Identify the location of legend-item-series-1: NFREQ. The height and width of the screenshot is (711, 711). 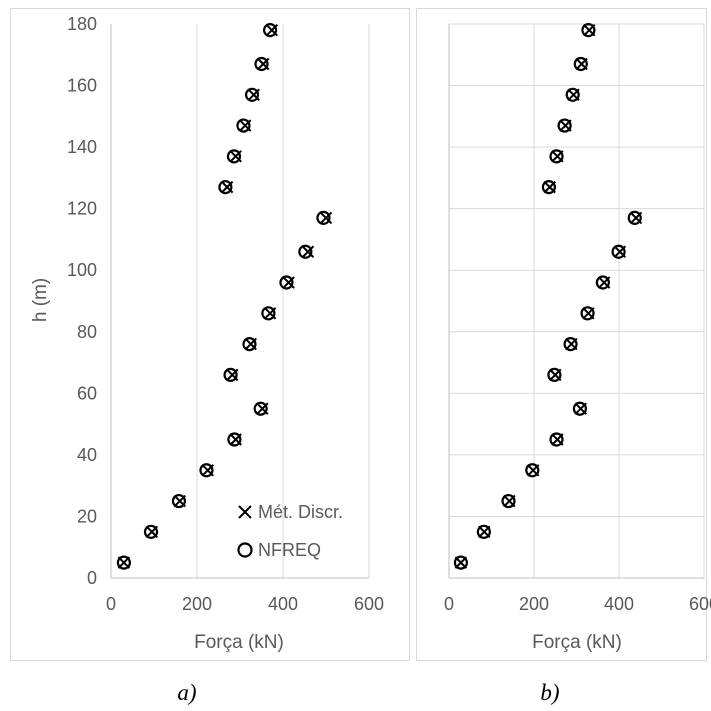
(279, 550).